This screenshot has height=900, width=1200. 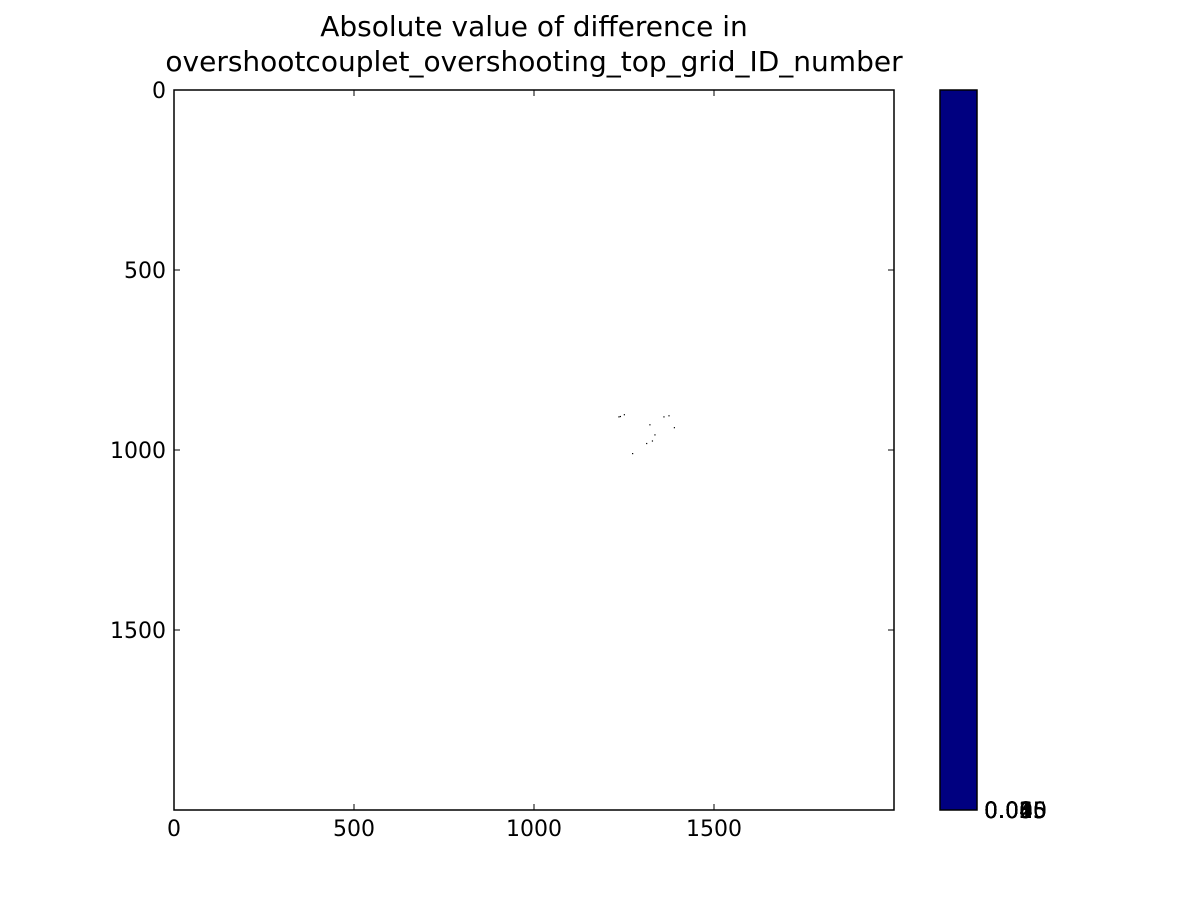 I want to click on y-tick-label: 1000, so click(x=138, y=451).